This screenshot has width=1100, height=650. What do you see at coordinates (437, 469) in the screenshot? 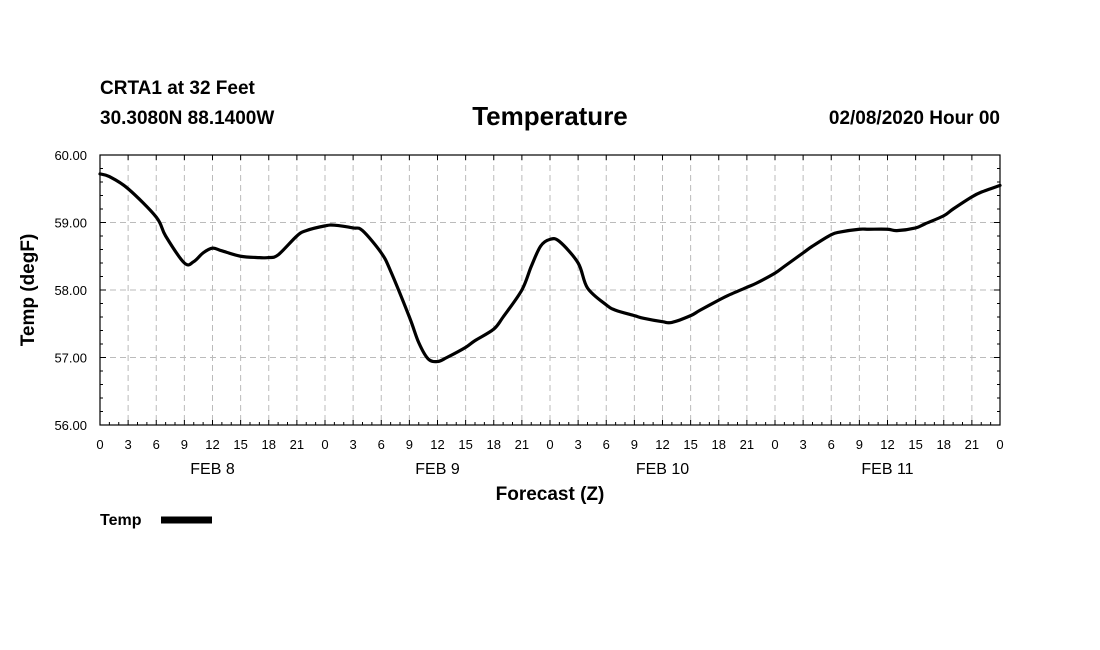
I see `day-label: FEB 9` at bounding box center [437, 469].